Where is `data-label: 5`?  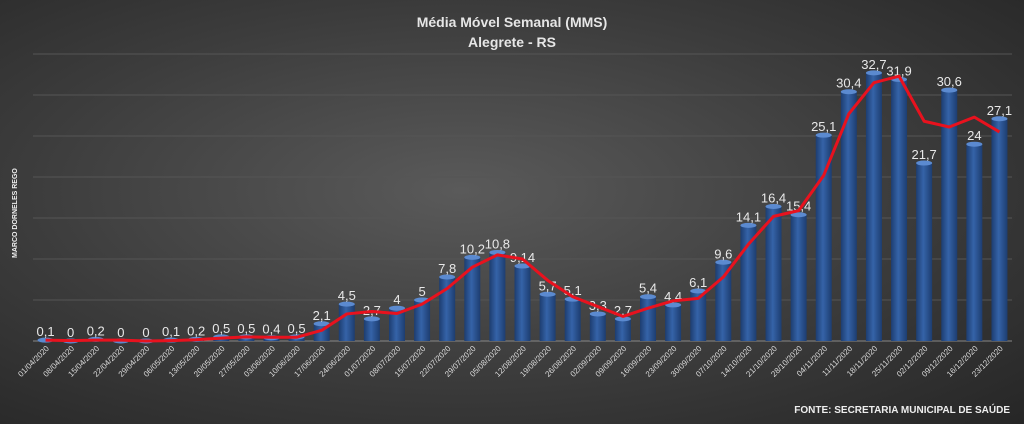 data-label: 5 is located at coordinates (421, 291).